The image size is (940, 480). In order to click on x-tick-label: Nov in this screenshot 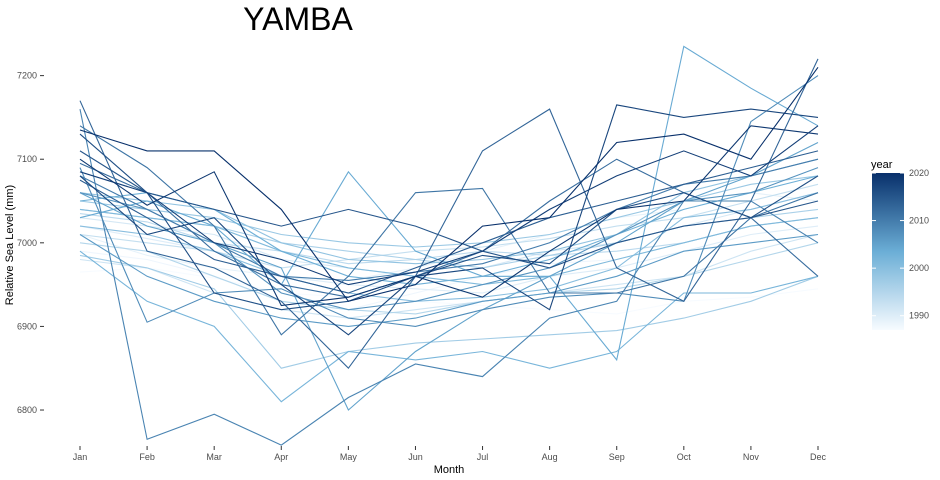, I will do `click(751, 457)`.